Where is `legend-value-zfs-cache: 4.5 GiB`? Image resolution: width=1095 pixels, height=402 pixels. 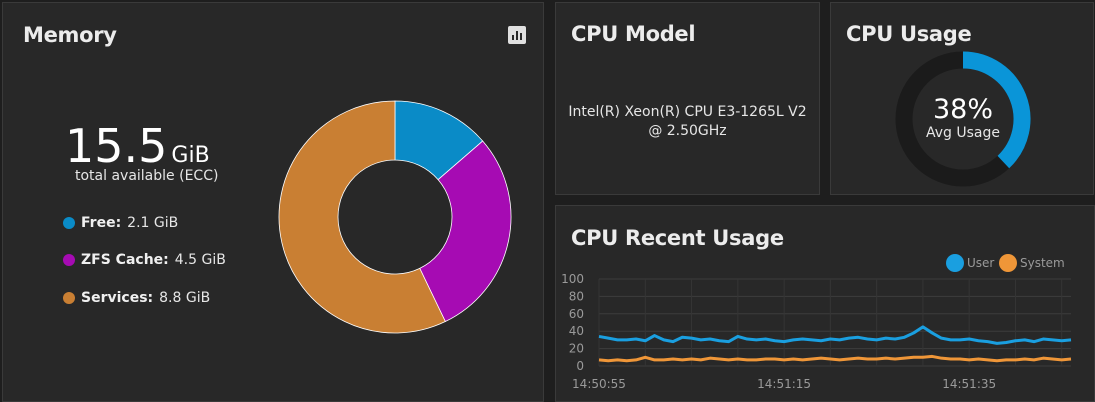
legend-value-zfs-cache: 4.5 GiB is located at coordinates (200, 260).